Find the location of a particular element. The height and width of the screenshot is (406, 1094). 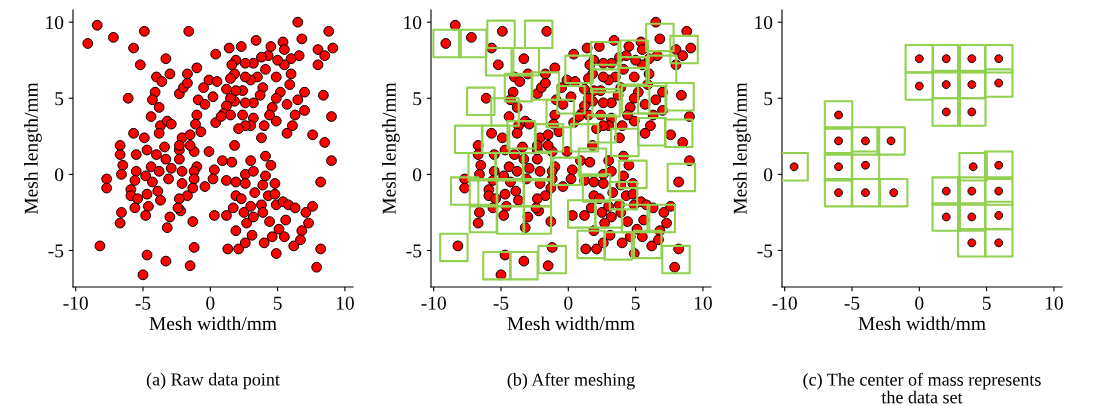

text: (b) After meshing is located at coordinates (571, 381).